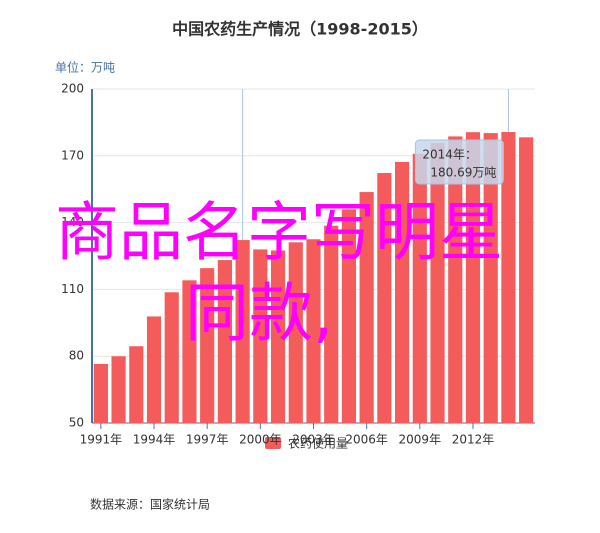  I want to click on x-tick-label: 1994年, so click(154, 440).